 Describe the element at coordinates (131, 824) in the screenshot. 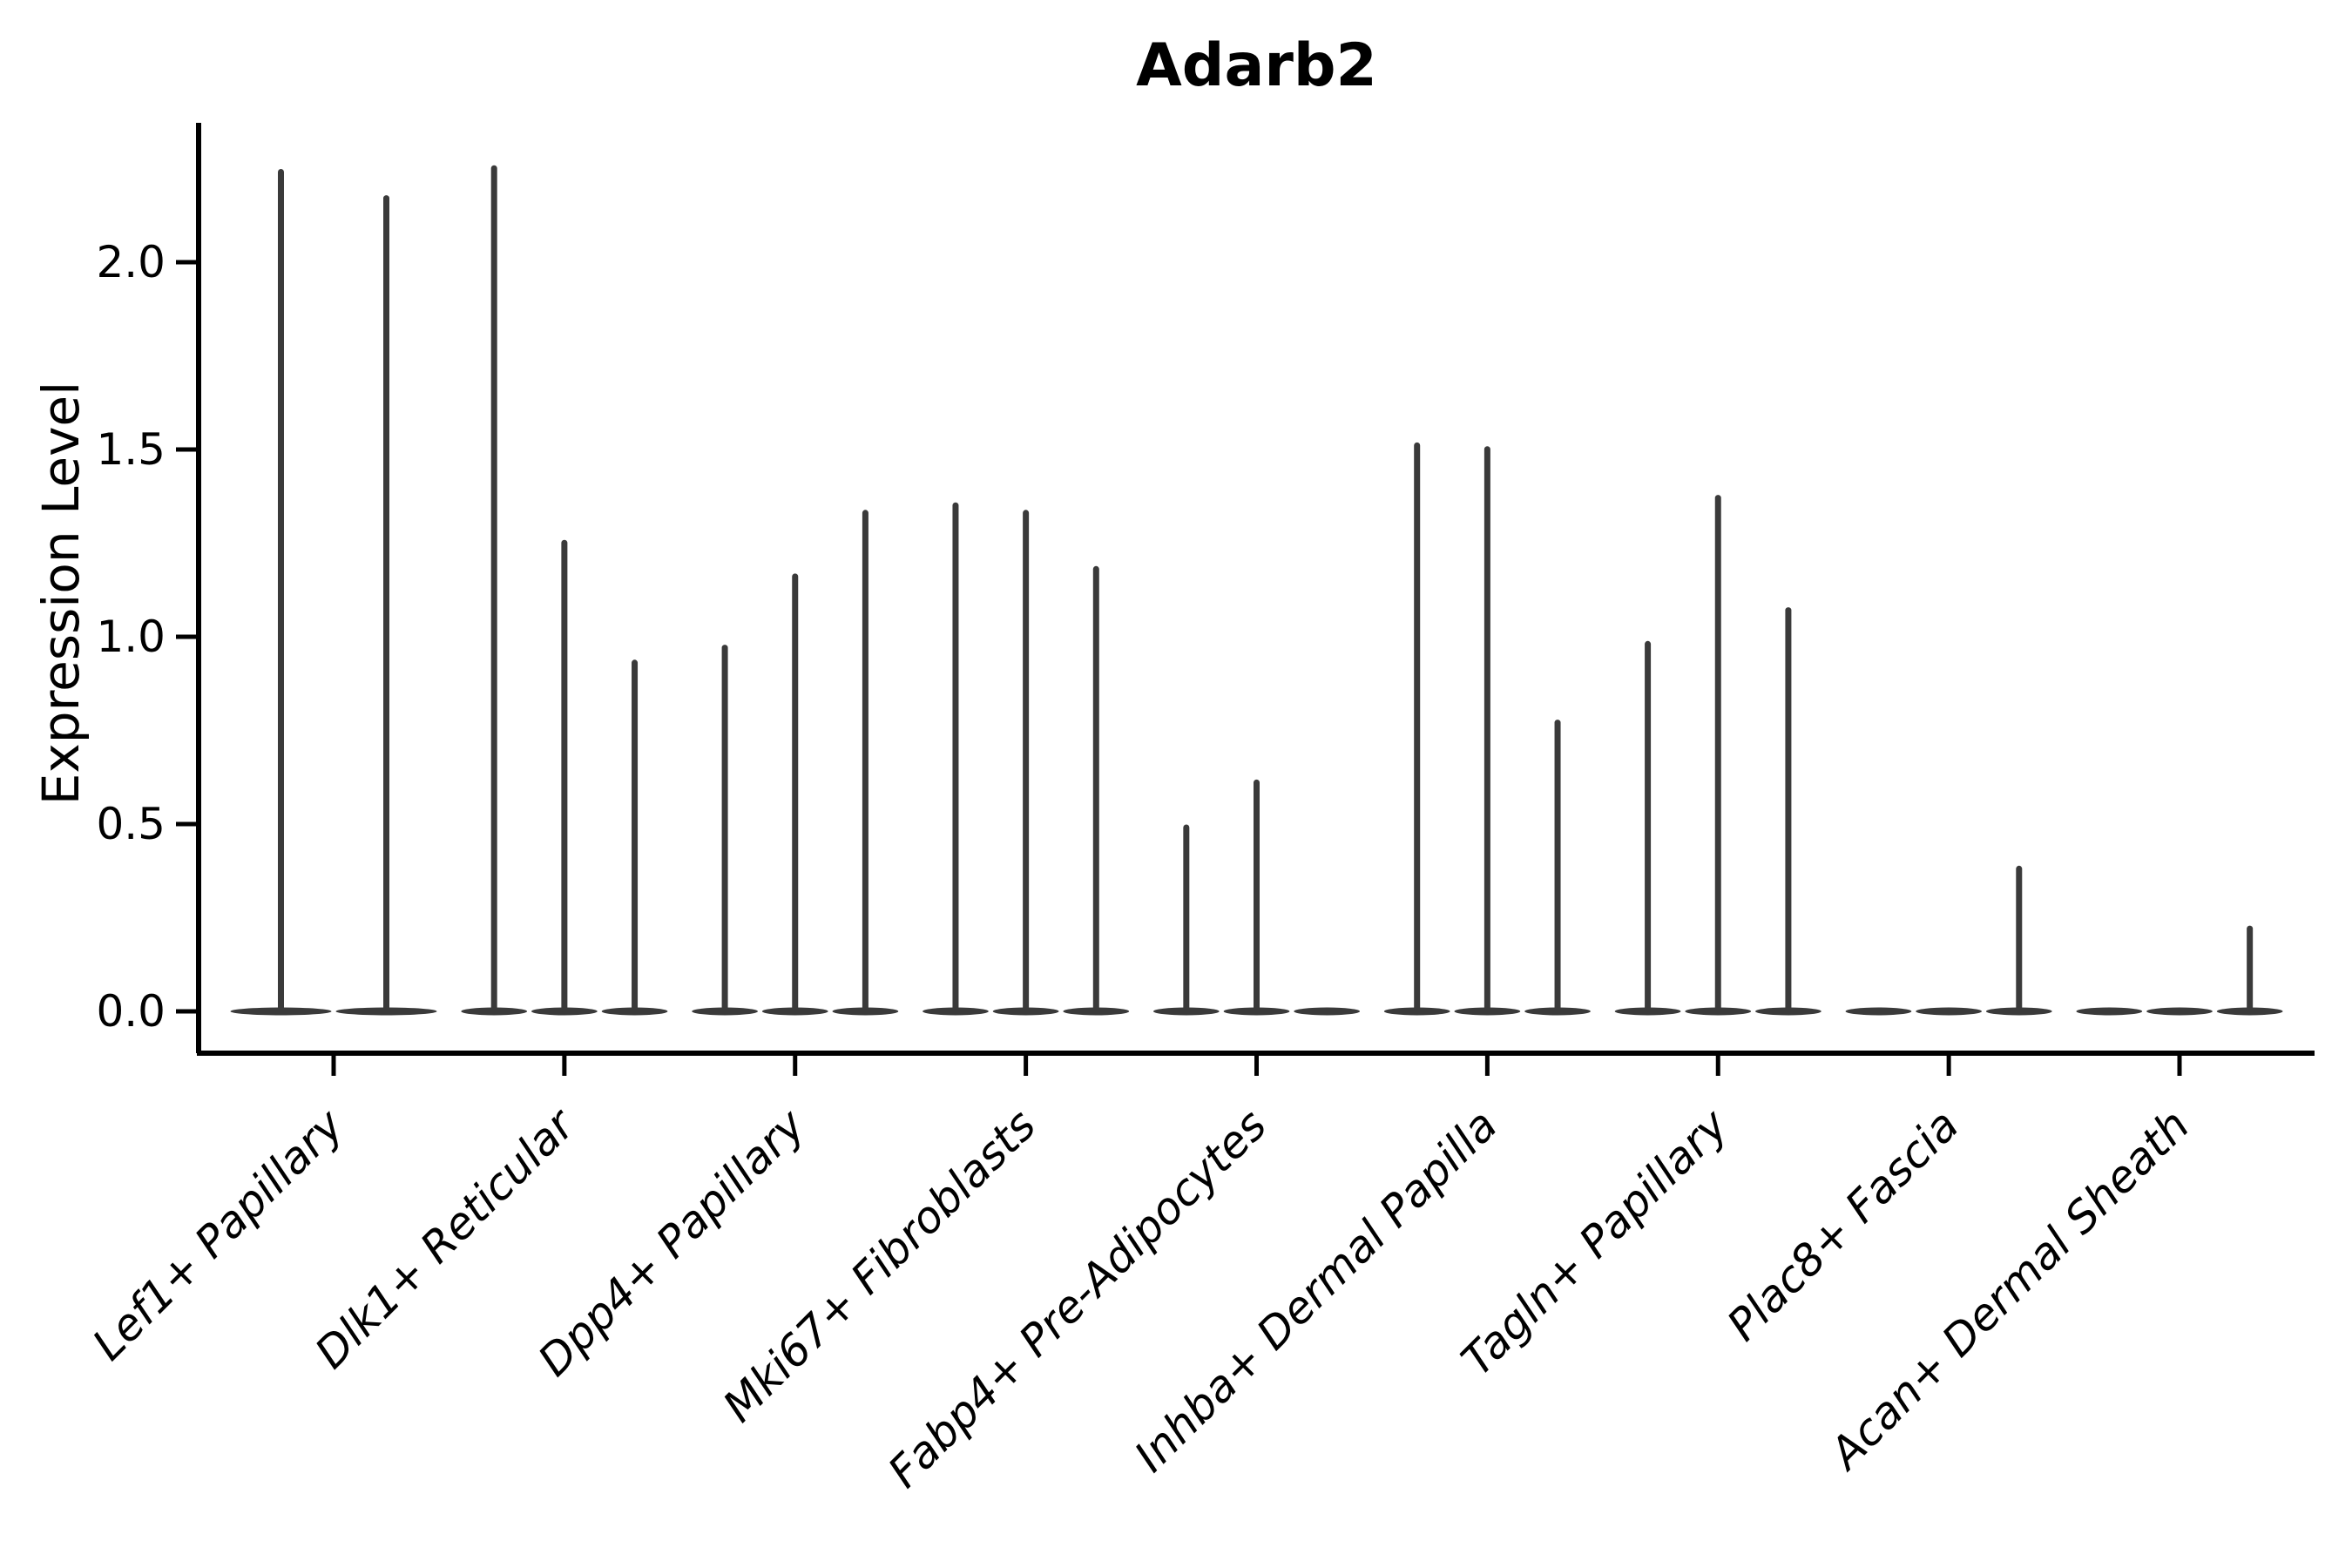

I see `y-tick-label: 0.5` at that location.